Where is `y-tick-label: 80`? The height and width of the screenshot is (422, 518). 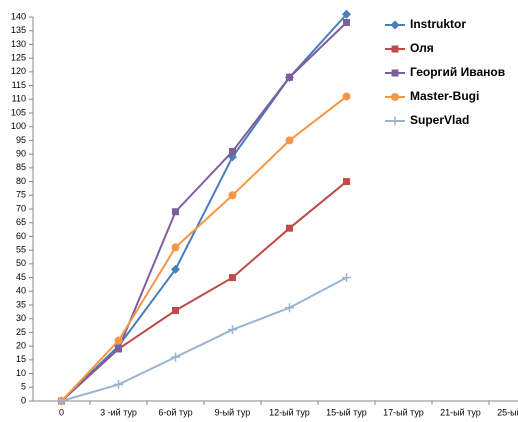
y-tick-label: 80 is located at coordinates (21, 181).